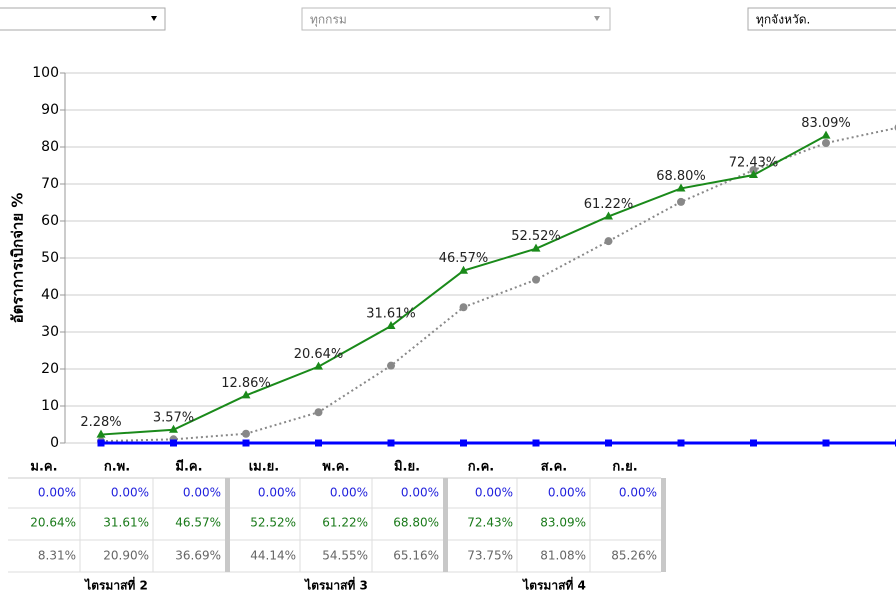 The image size is (896, 596). I want to click on quarter-label: ไตรมาสที่ 4, so click(553, 585).